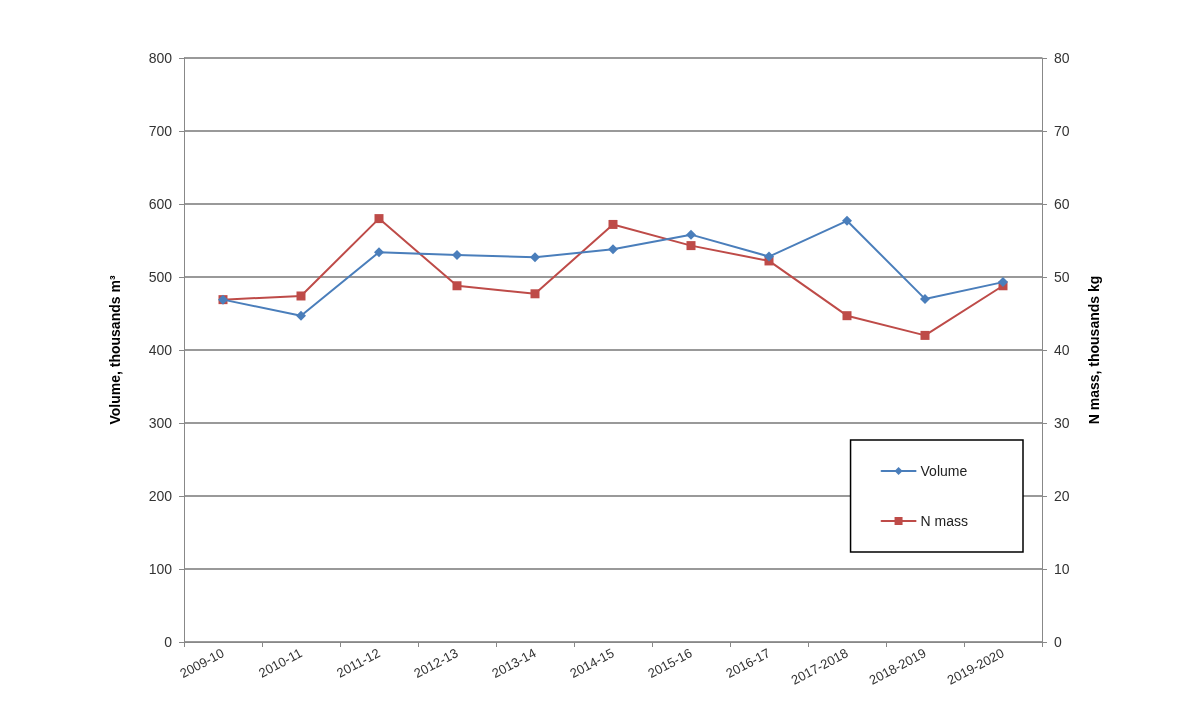 The width and height of the screenshot is (1183, 727). What do you see at coordinates (160, 204) in the screenshot?
I see `y-tick-label: 600` at bounding box center [160, 204].